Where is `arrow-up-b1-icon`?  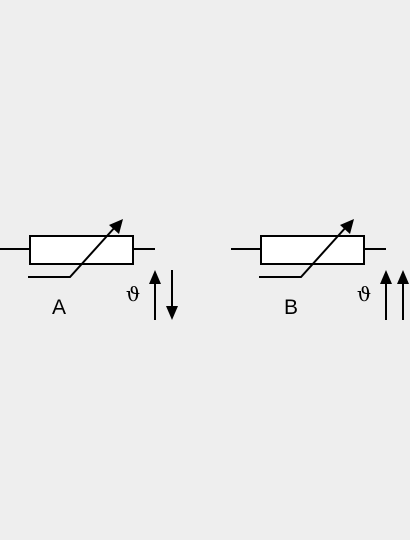 arrow-up-b1-icon is located at coordinates (386, 277).